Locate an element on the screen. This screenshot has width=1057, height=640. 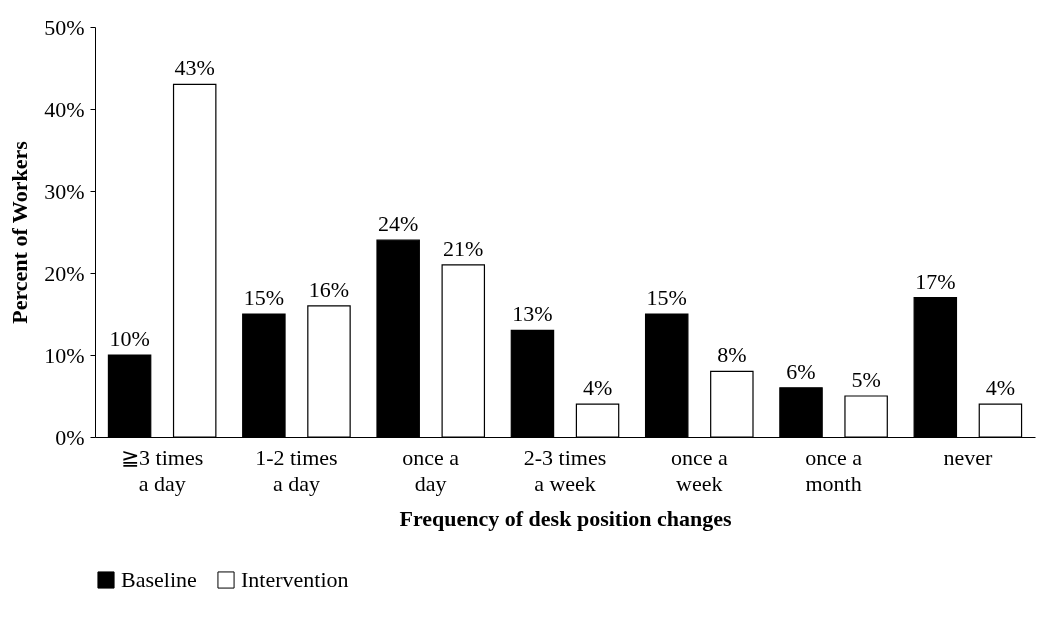
x-tick-label: once a month is located at coordinates (834, 470).